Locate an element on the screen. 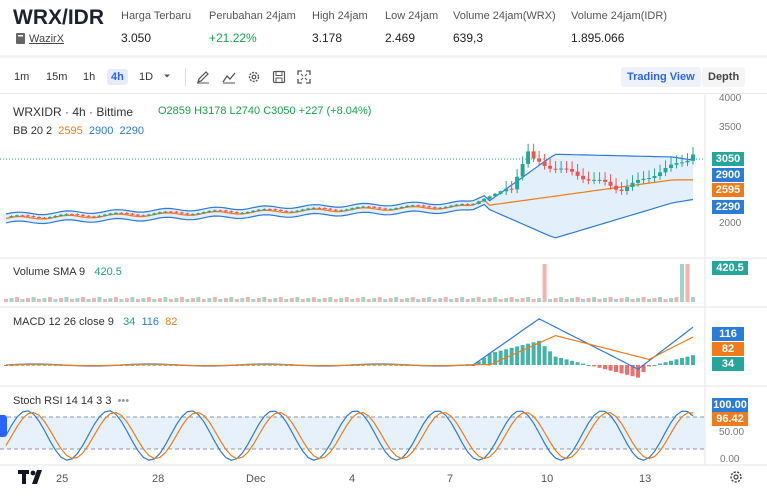  more-options-icon: ••• is located at coordinates (123, 401).